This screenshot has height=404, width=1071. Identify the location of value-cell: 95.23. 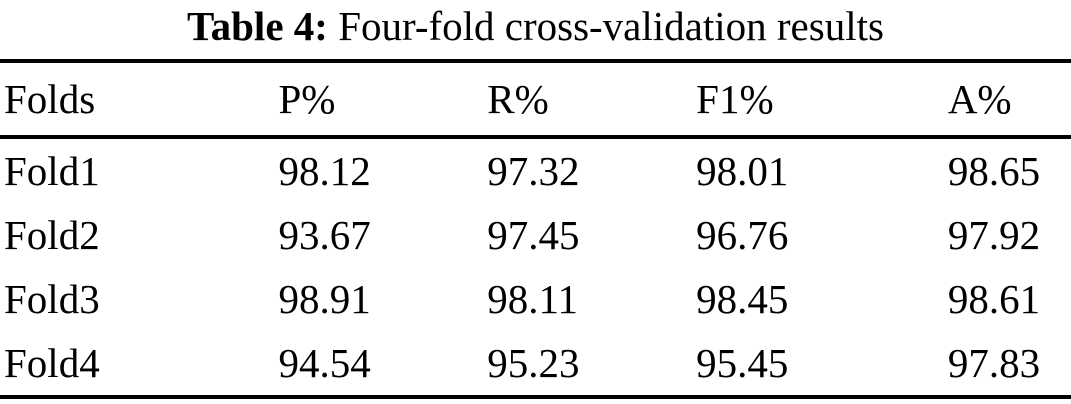
(592, 365).